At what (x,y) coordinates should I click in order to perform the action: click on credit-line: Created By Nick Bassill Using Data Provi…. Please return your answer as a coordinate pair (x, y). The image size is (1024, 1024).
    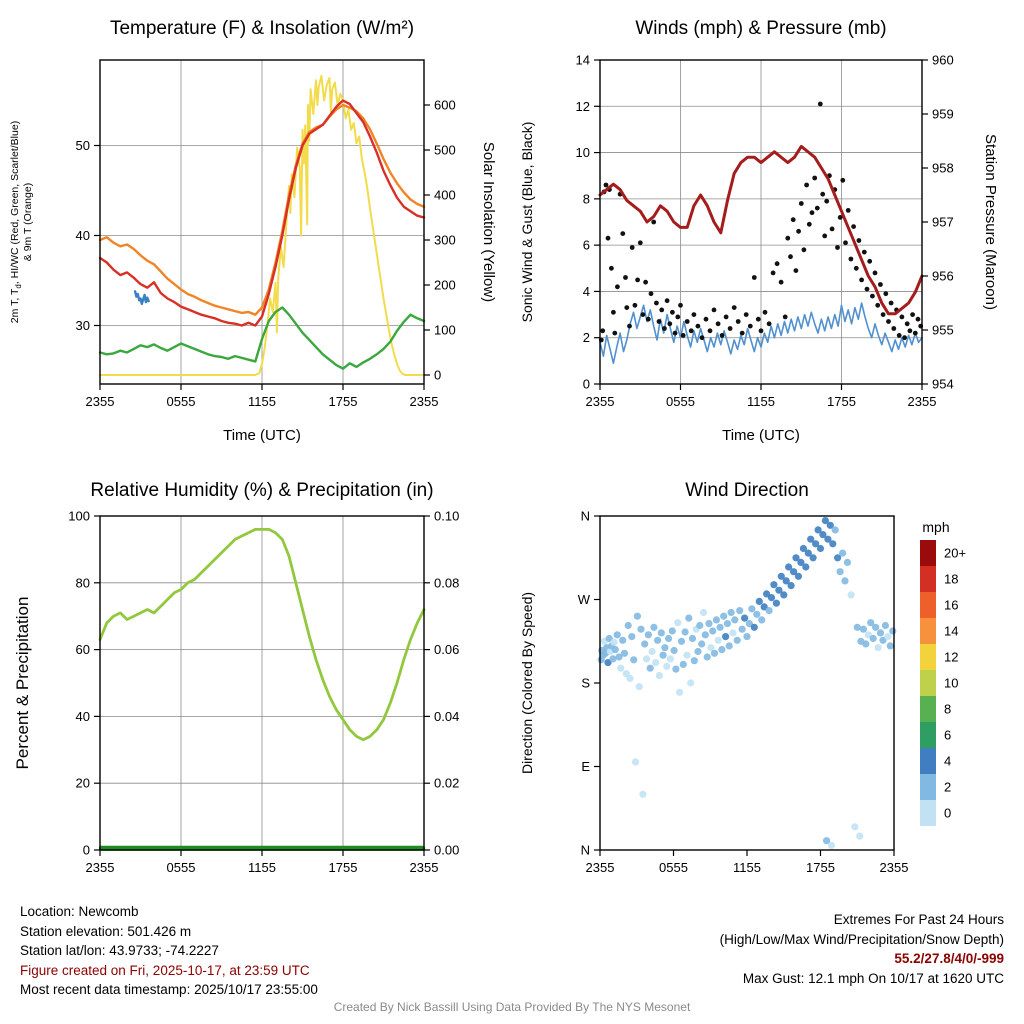
    Looking at the image, I should click on (512, 1007).